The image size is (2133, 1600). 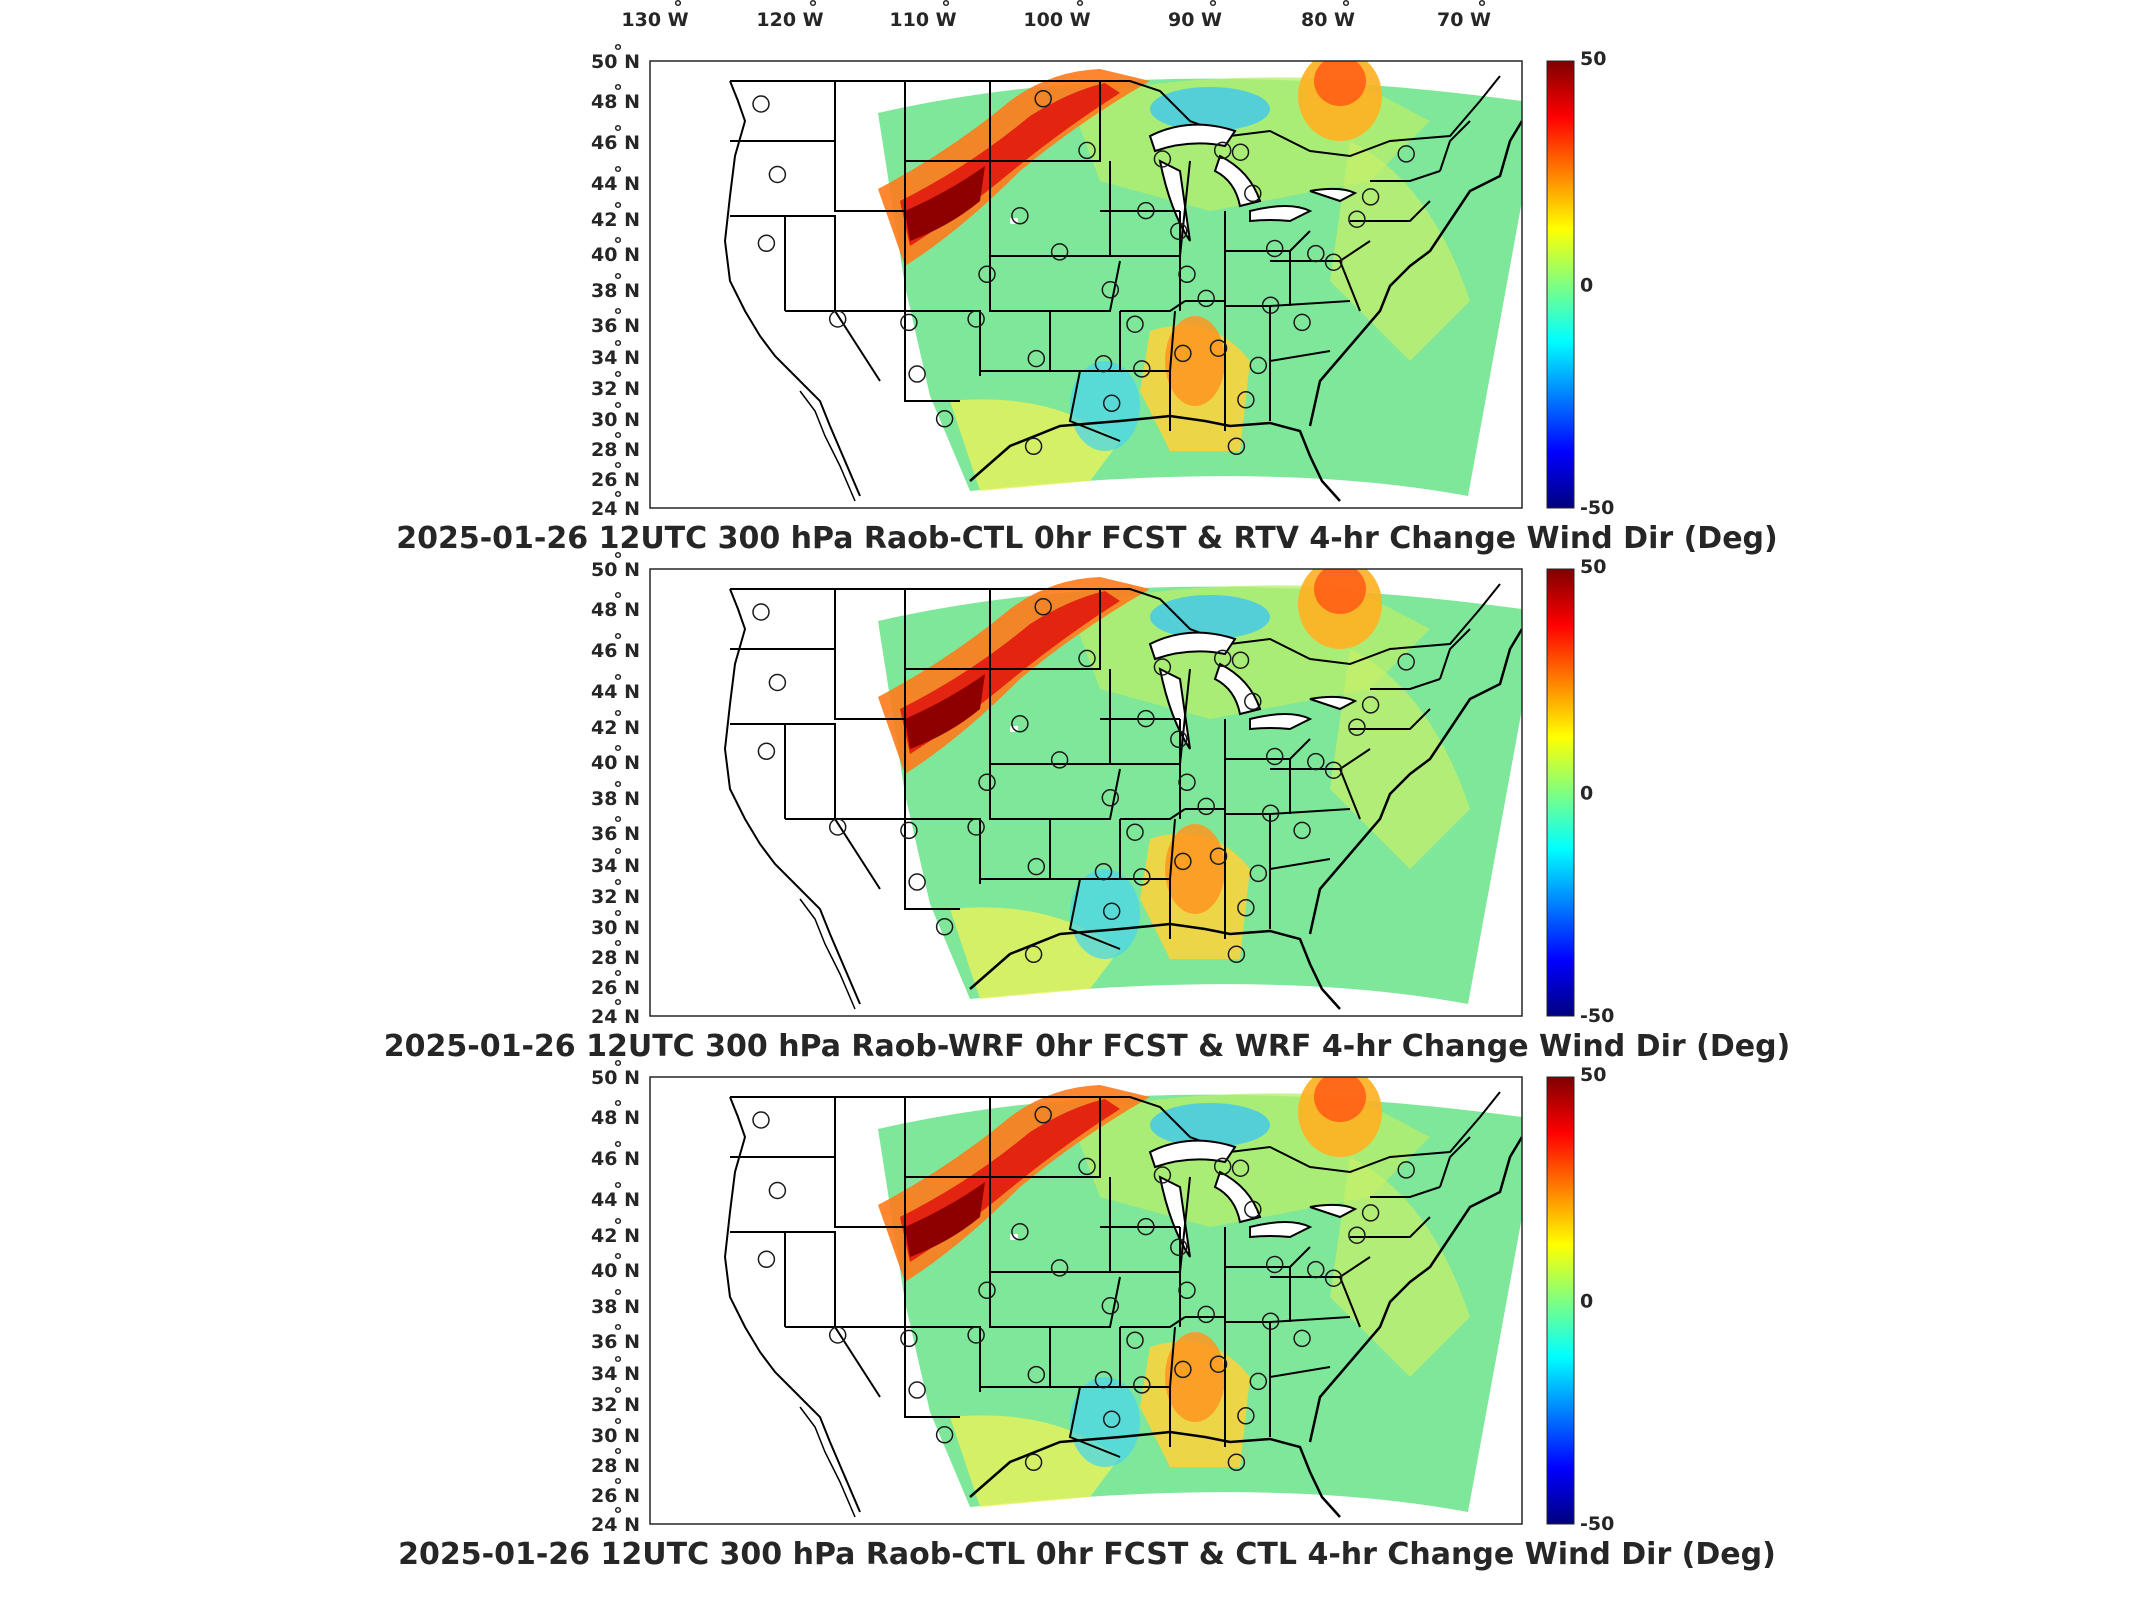 I want to click on lat-tick-label: 46 N, so click(x=615, y=143).